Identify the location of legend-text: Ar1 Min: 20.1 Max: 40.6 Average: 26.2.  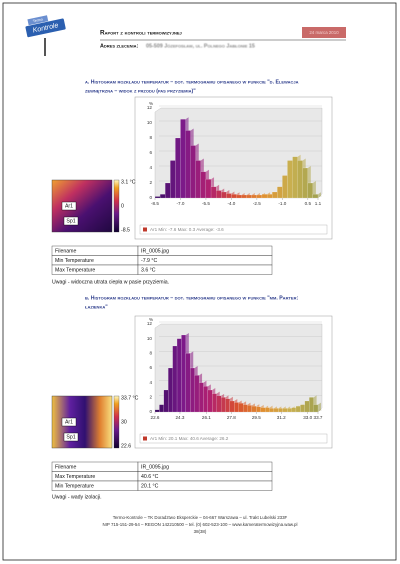
(189, 438).